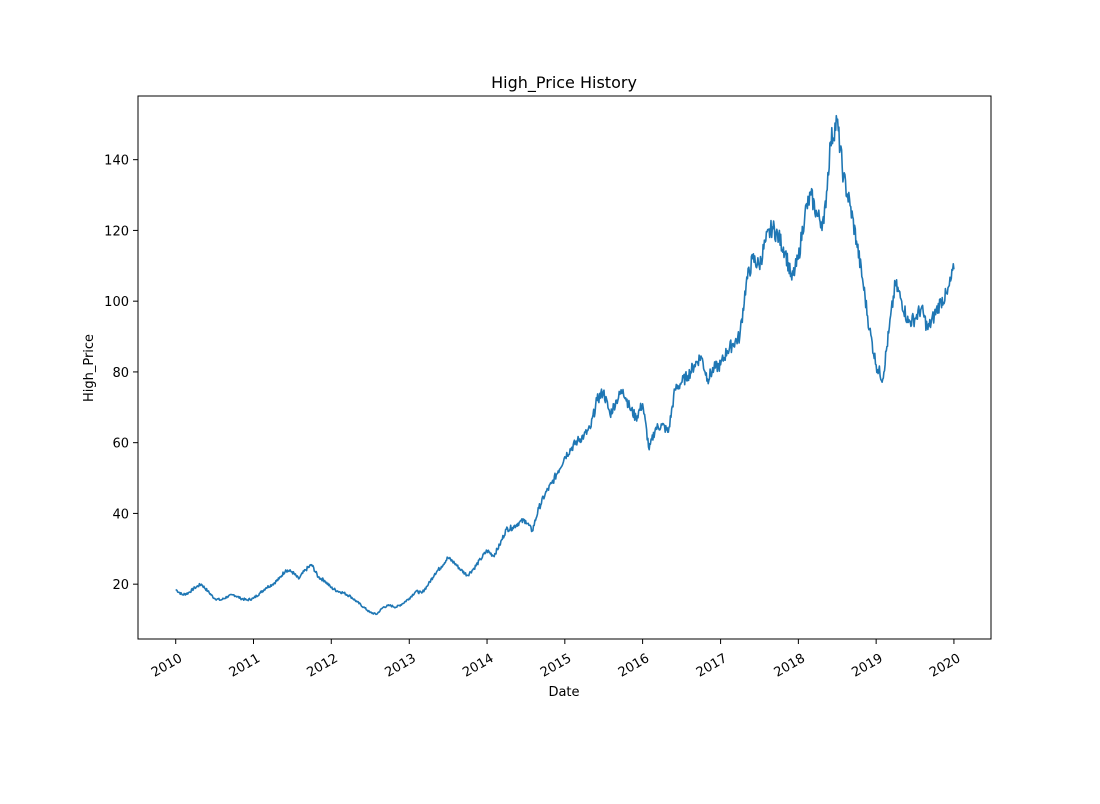 Image resolution: width=1100 pixels, height=804 pixels. I want to click on y-tick-label: 100, so click(116, 302).